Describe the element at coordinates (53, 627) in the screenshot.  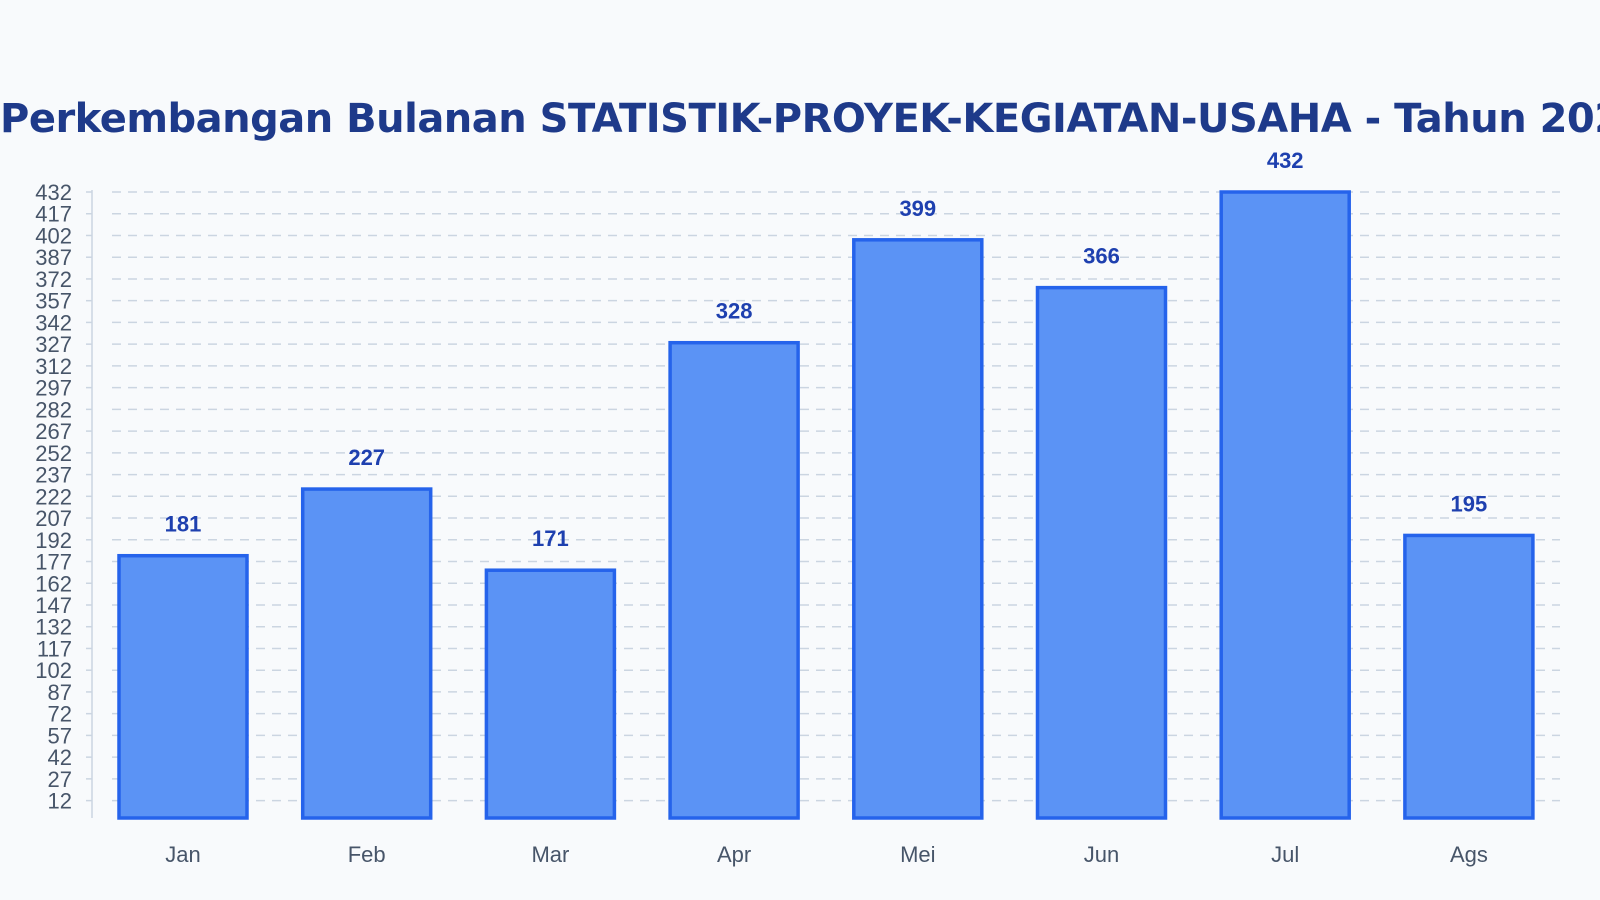
I see `y-tick-label: 132` at that location.